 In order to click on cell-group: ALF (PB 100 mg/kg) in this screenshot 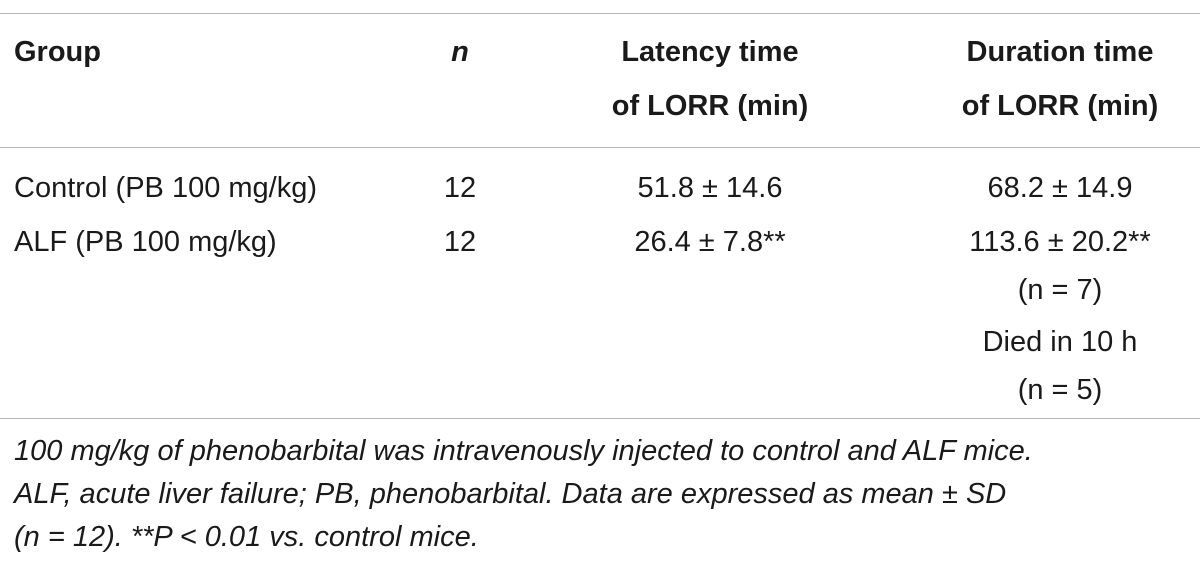, I will do `click(145, 242)`.